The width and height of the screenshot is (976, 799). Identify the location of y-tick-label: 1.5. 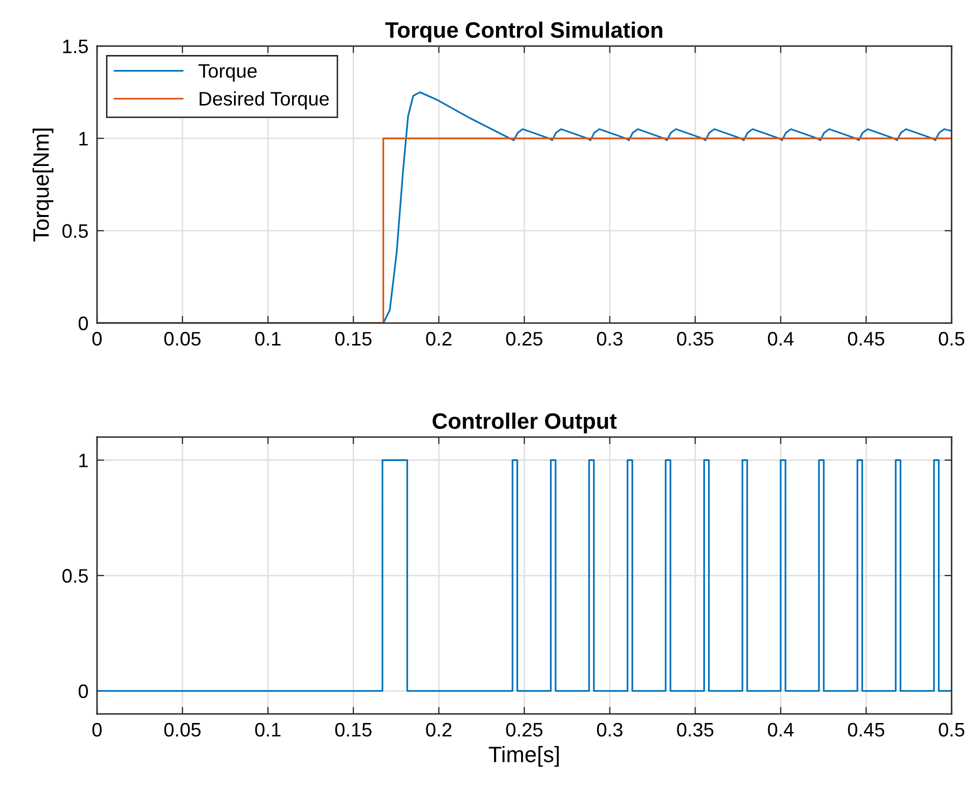
(75, 47).